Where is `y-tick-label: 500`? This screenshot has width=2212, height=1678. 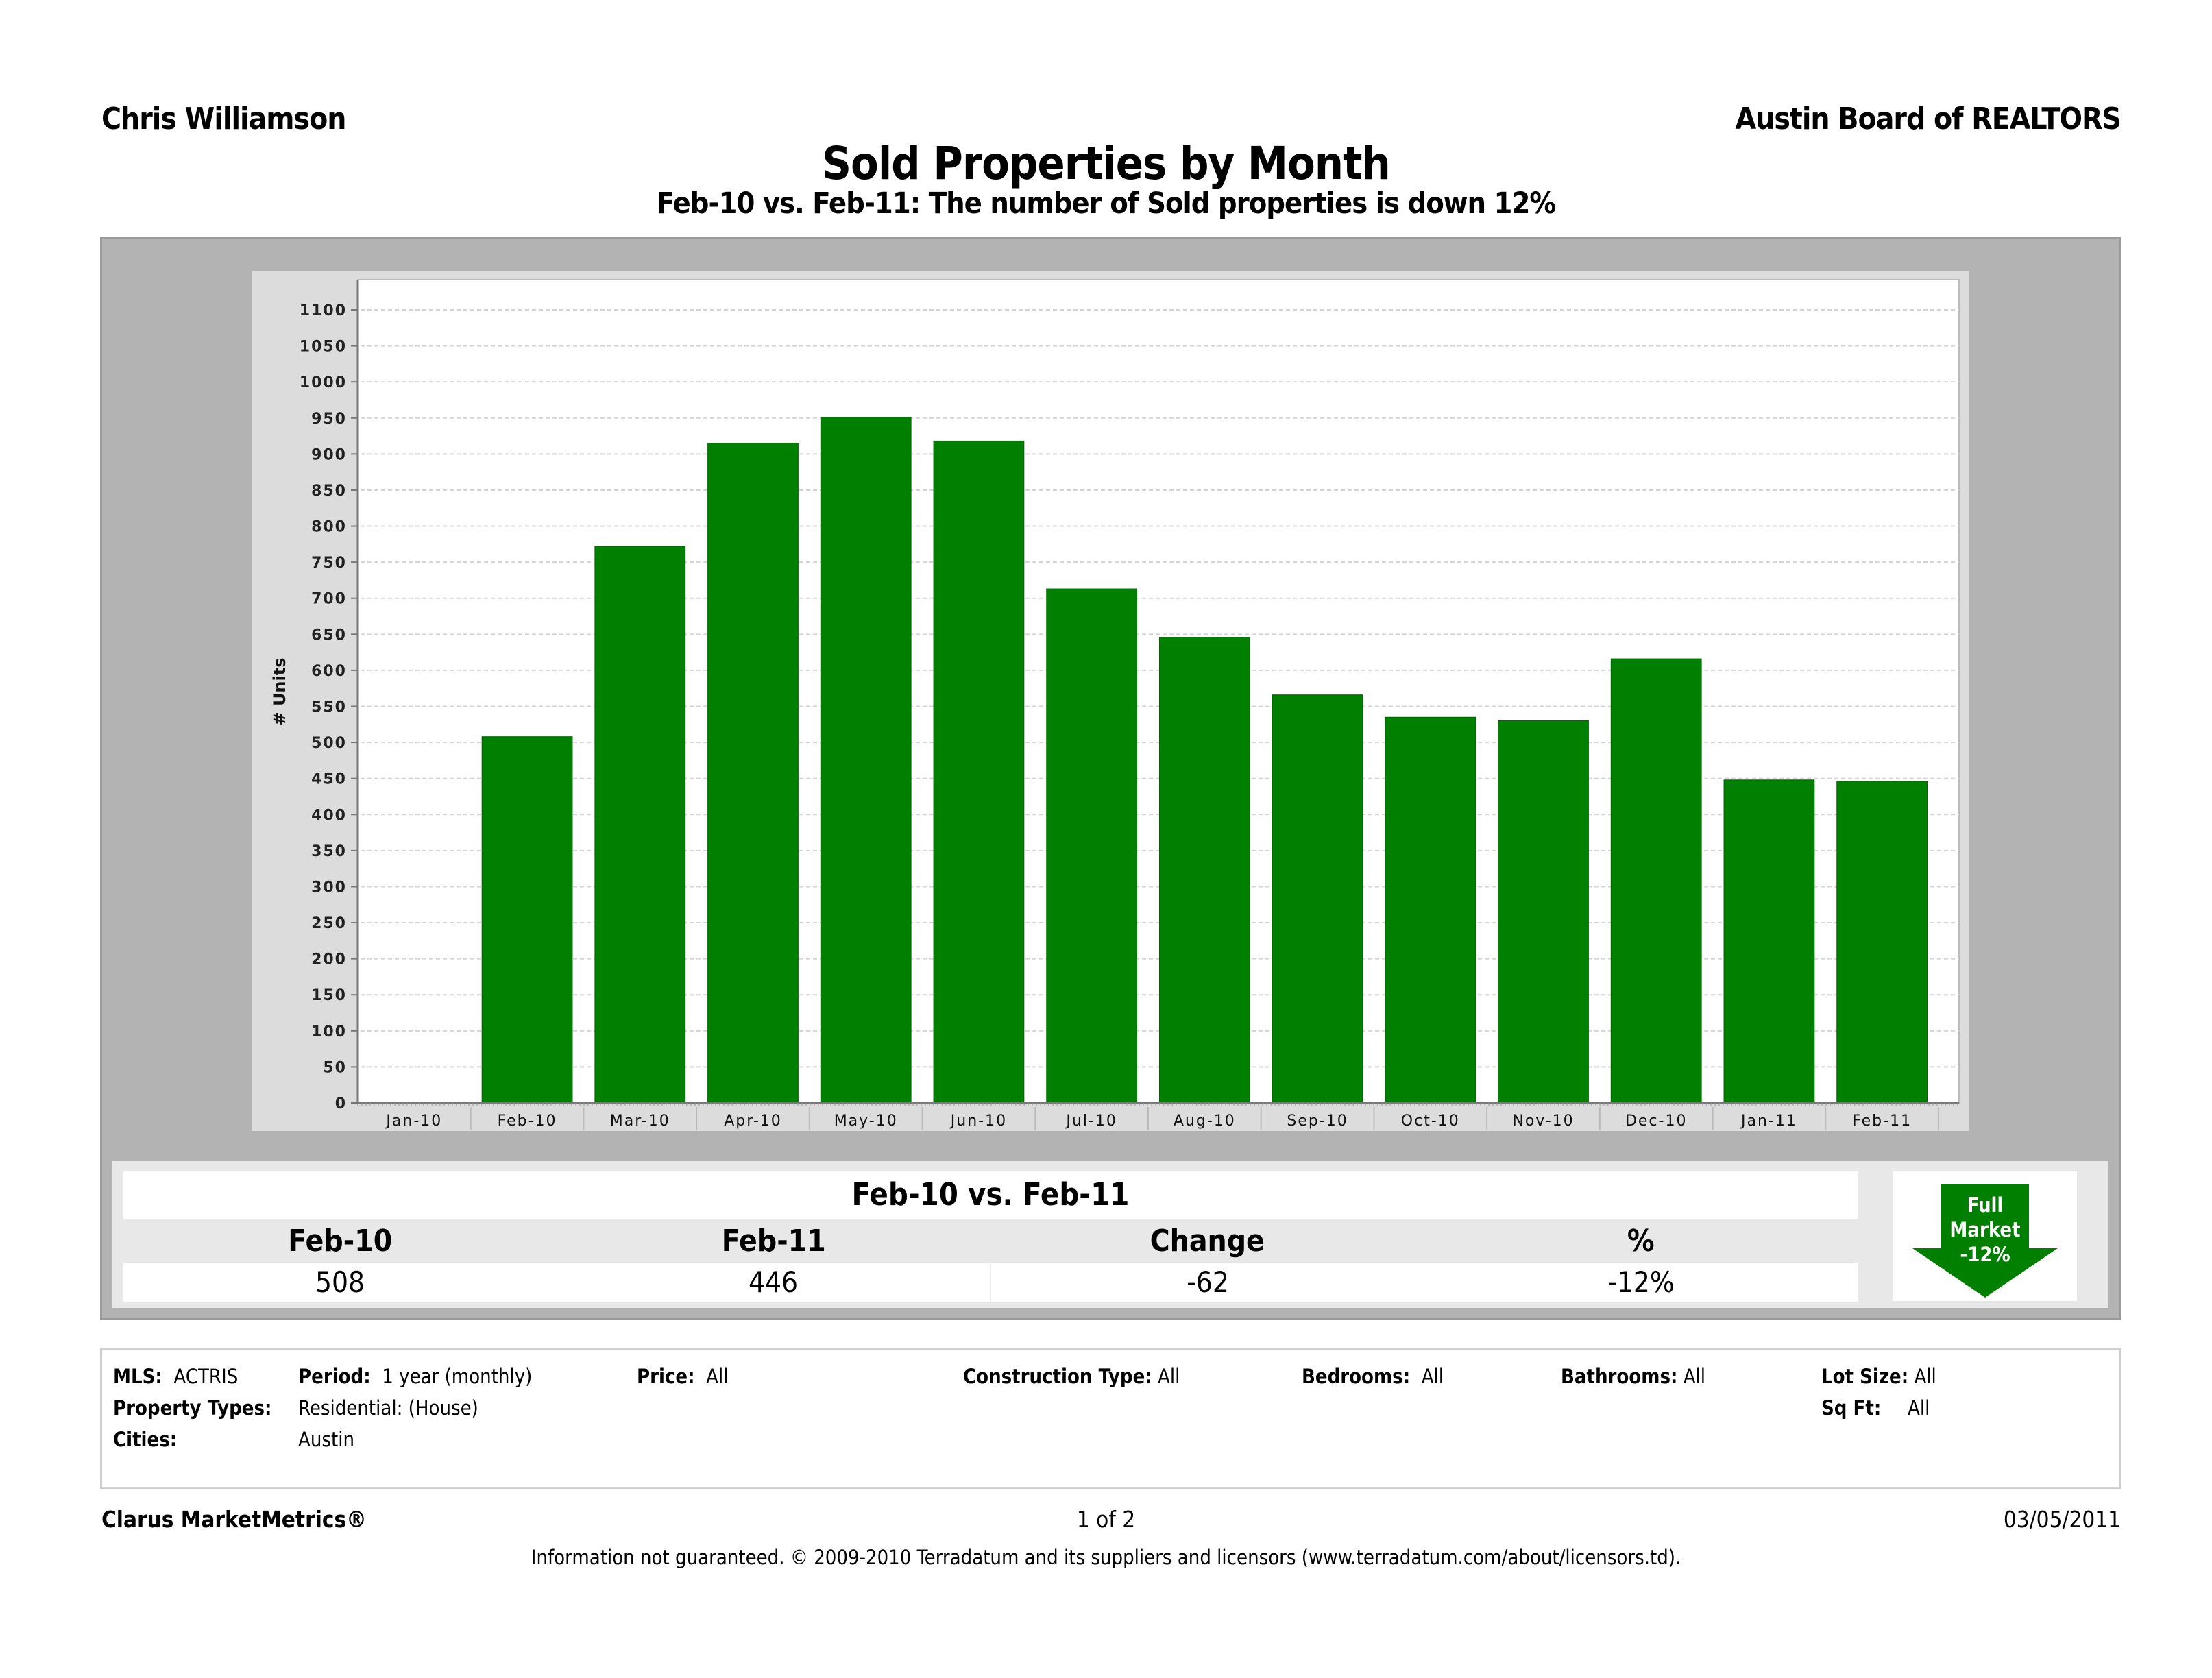
y-tick-label: 500 is located at coordinates (329, 743).